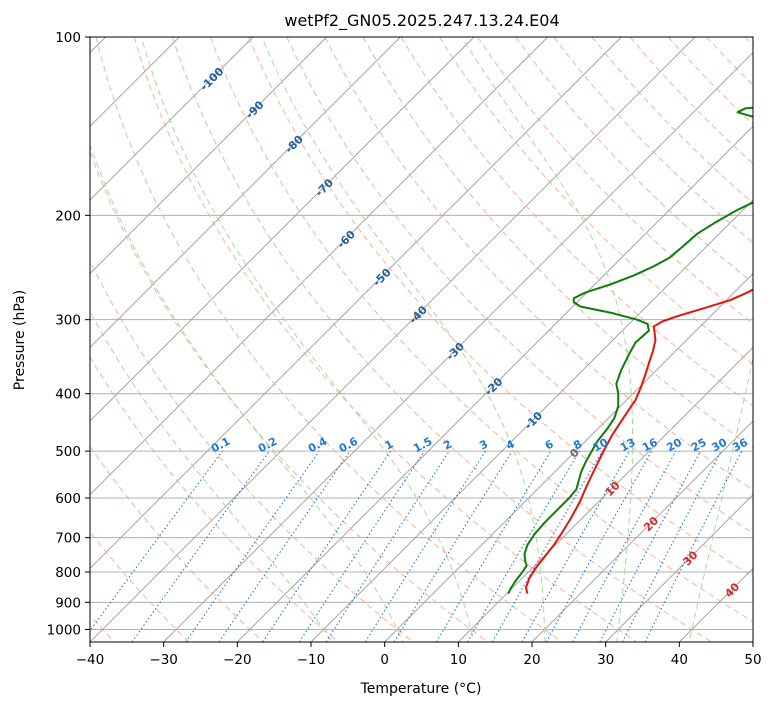  I want to click on mixing-ratio-label: 2, so click(447, 444).